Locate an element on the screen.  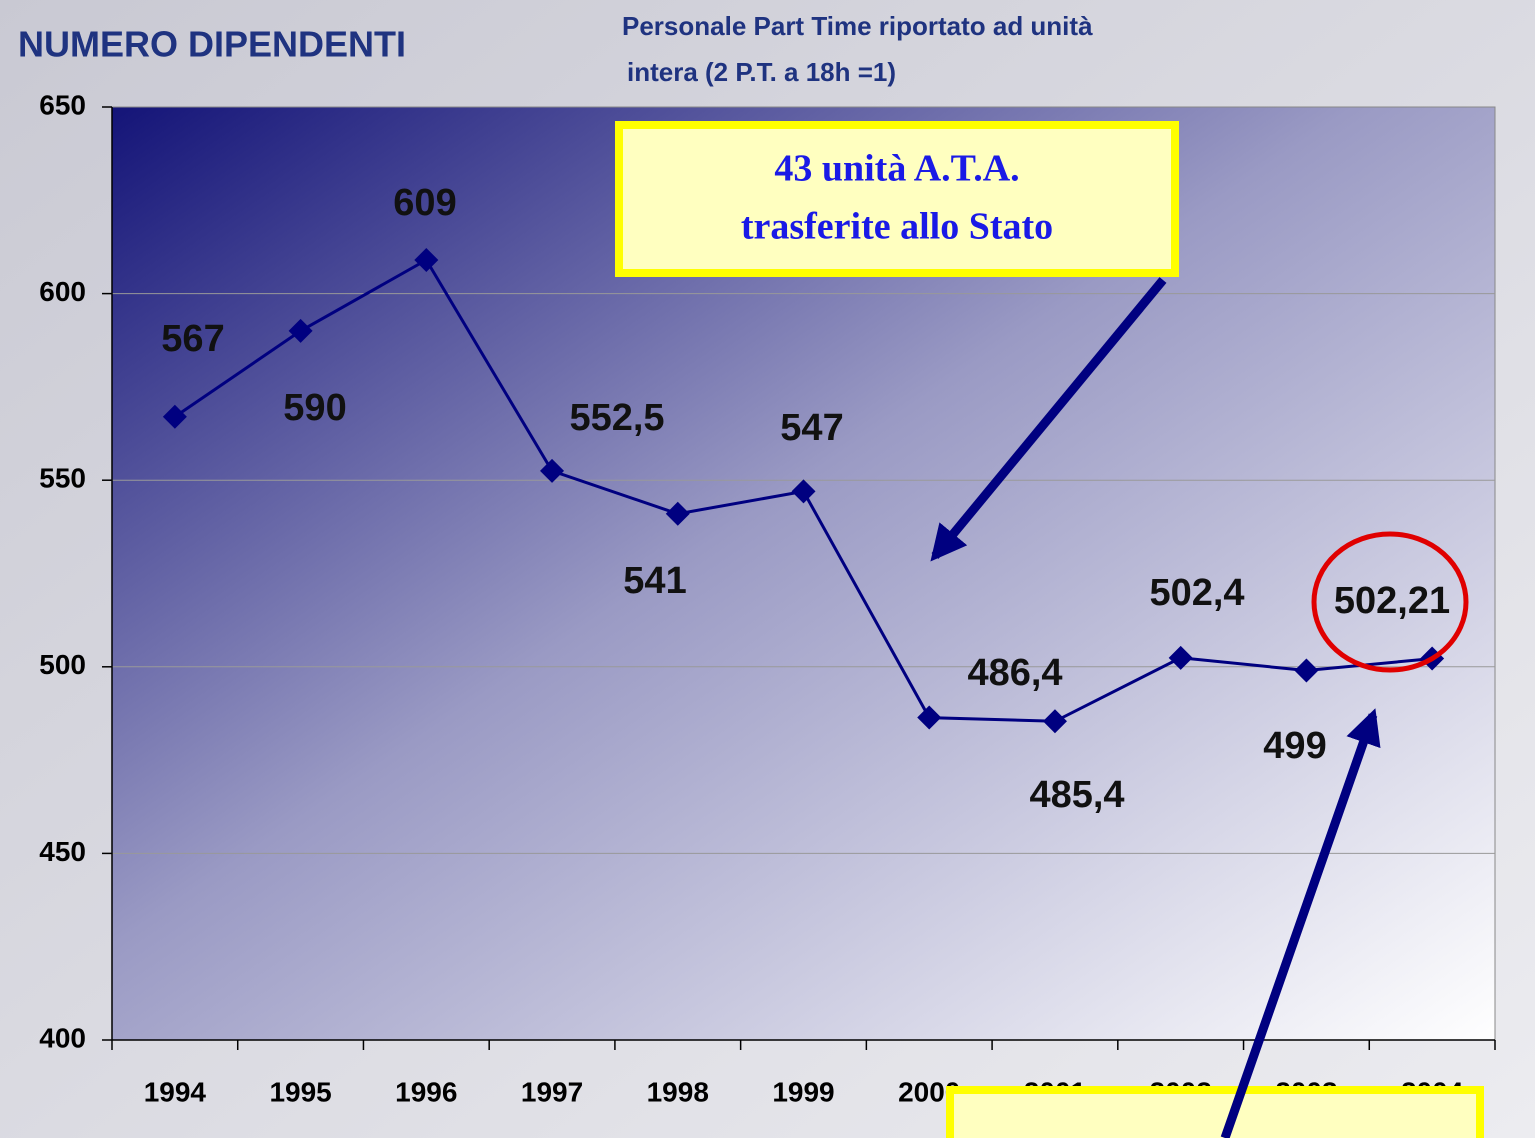
y-tick-label: 650 is located at coordinates (62, 104).